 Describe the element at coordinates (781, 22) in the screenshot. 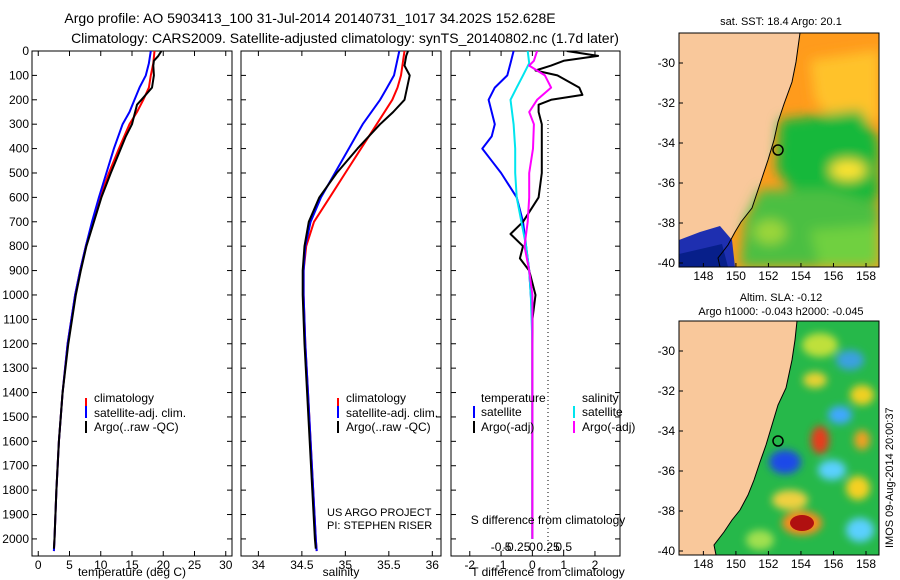

I see `sst-map-title: sat. SST: 18.4 Argo: 20.1` at that location.